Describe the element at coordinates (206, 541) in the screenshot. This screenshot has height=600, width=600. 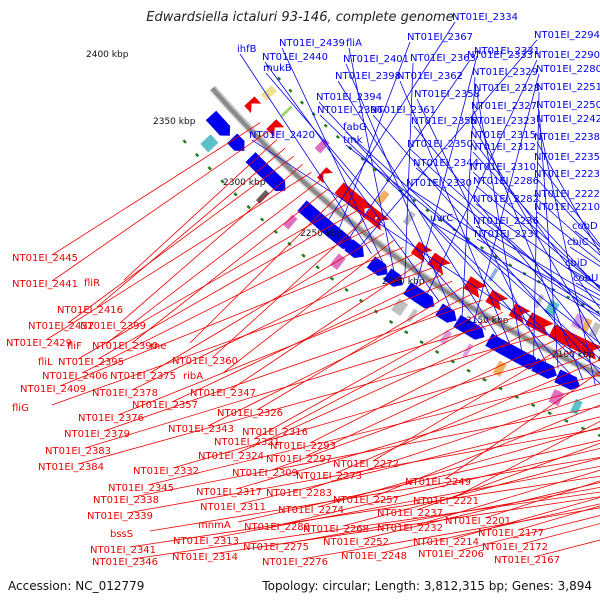
I see `reverse-gene-label: NT01EI_2313` at that location.